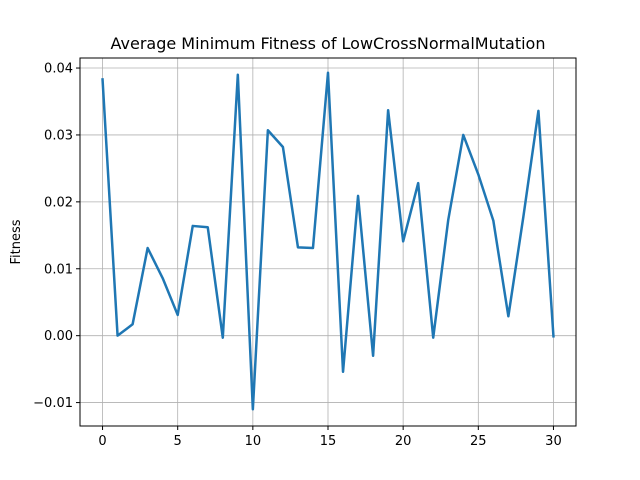  What do you see at coordinates (102, 441) in the screenshot?
I see `x-tick-label: 0` at bounding box center [102, 441].